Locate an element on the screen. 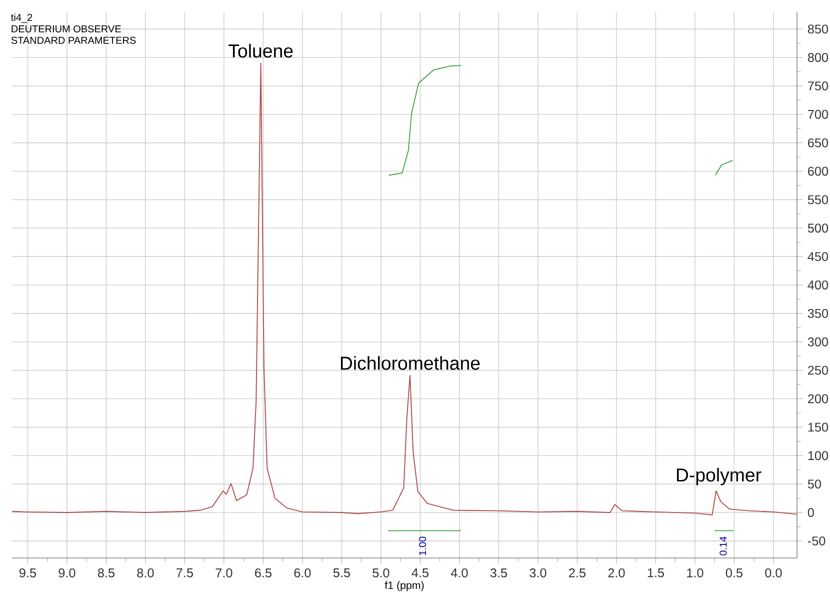  y-tick-label: 650 is located at coordinates (818, 143).